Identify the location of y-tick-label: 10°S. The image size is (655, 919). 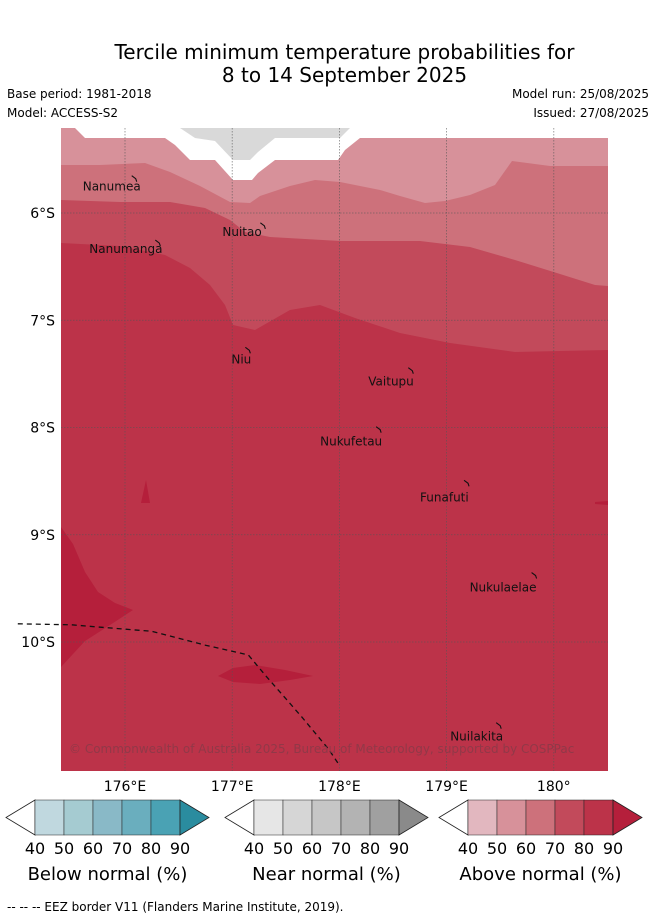
(38, 643).